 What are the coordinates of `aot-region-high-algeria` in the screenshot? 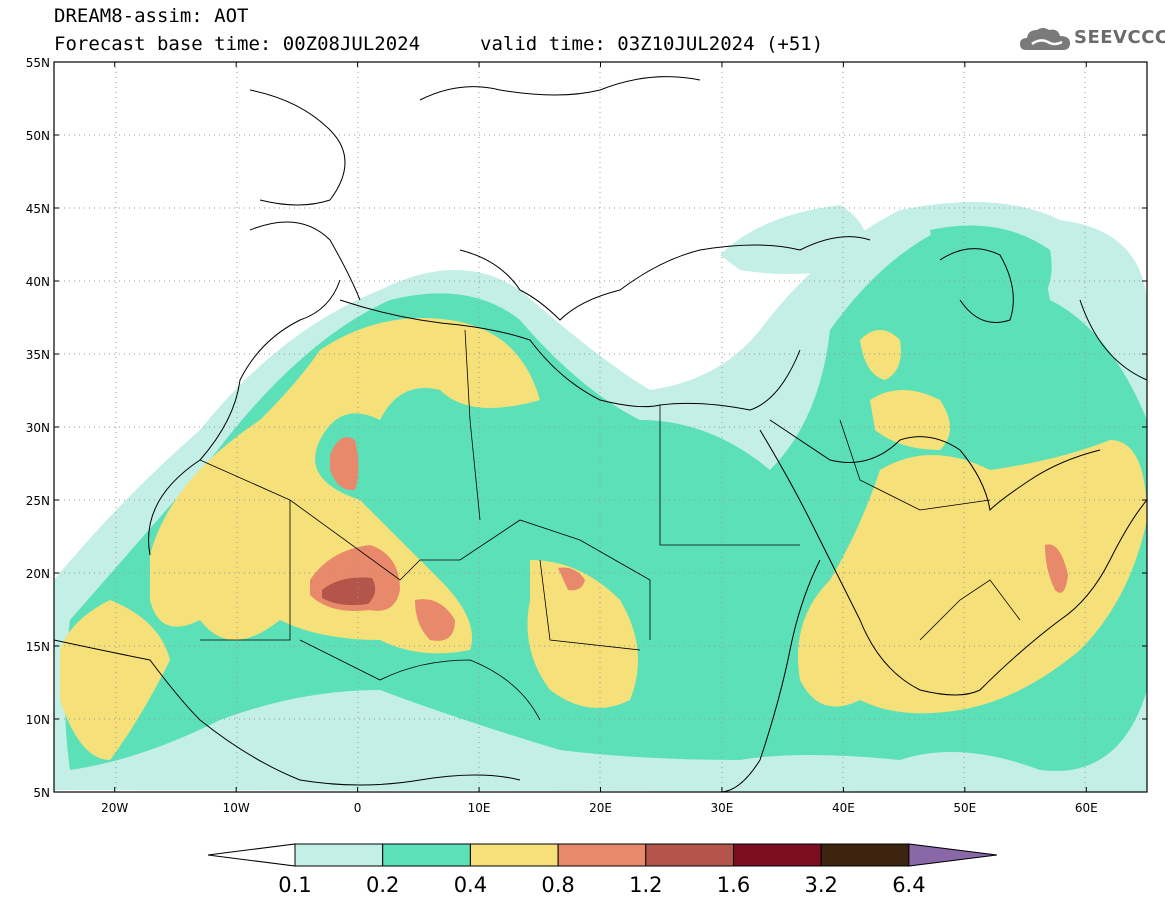 It's located at (344, 464).